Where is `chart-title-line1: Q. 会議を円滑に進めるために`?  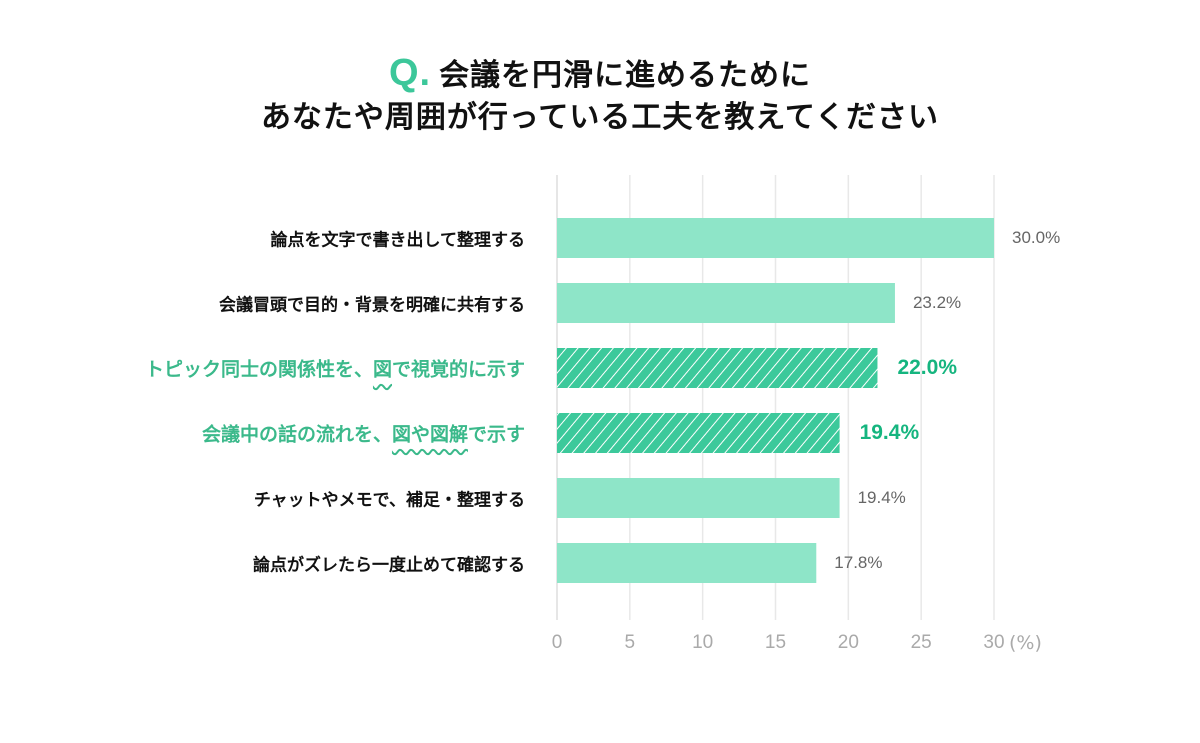
chart-title-line1: Q. 会議を円滑に進めるために is located at coordinates (600, 72).